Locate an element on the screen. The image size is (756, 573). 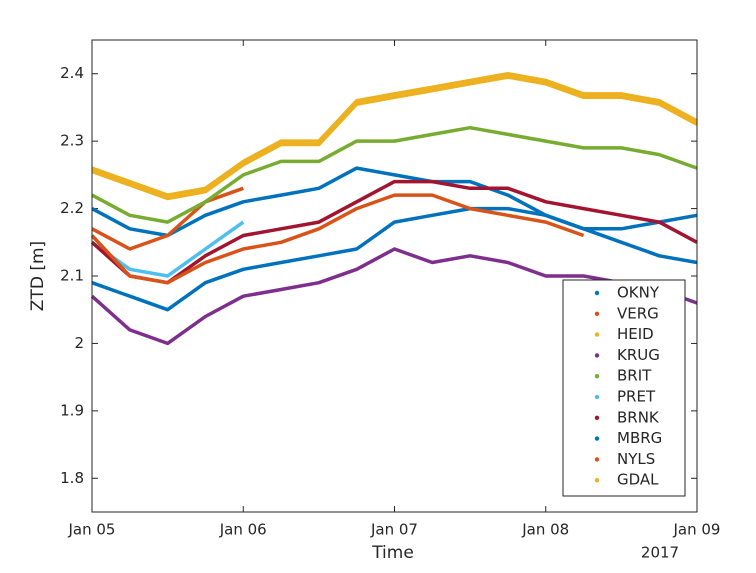
legend: OKNY VERG HEID KRUG BRIT PRET BRNK MBRG NYLS GDAL is located at coordinates (624, 388).